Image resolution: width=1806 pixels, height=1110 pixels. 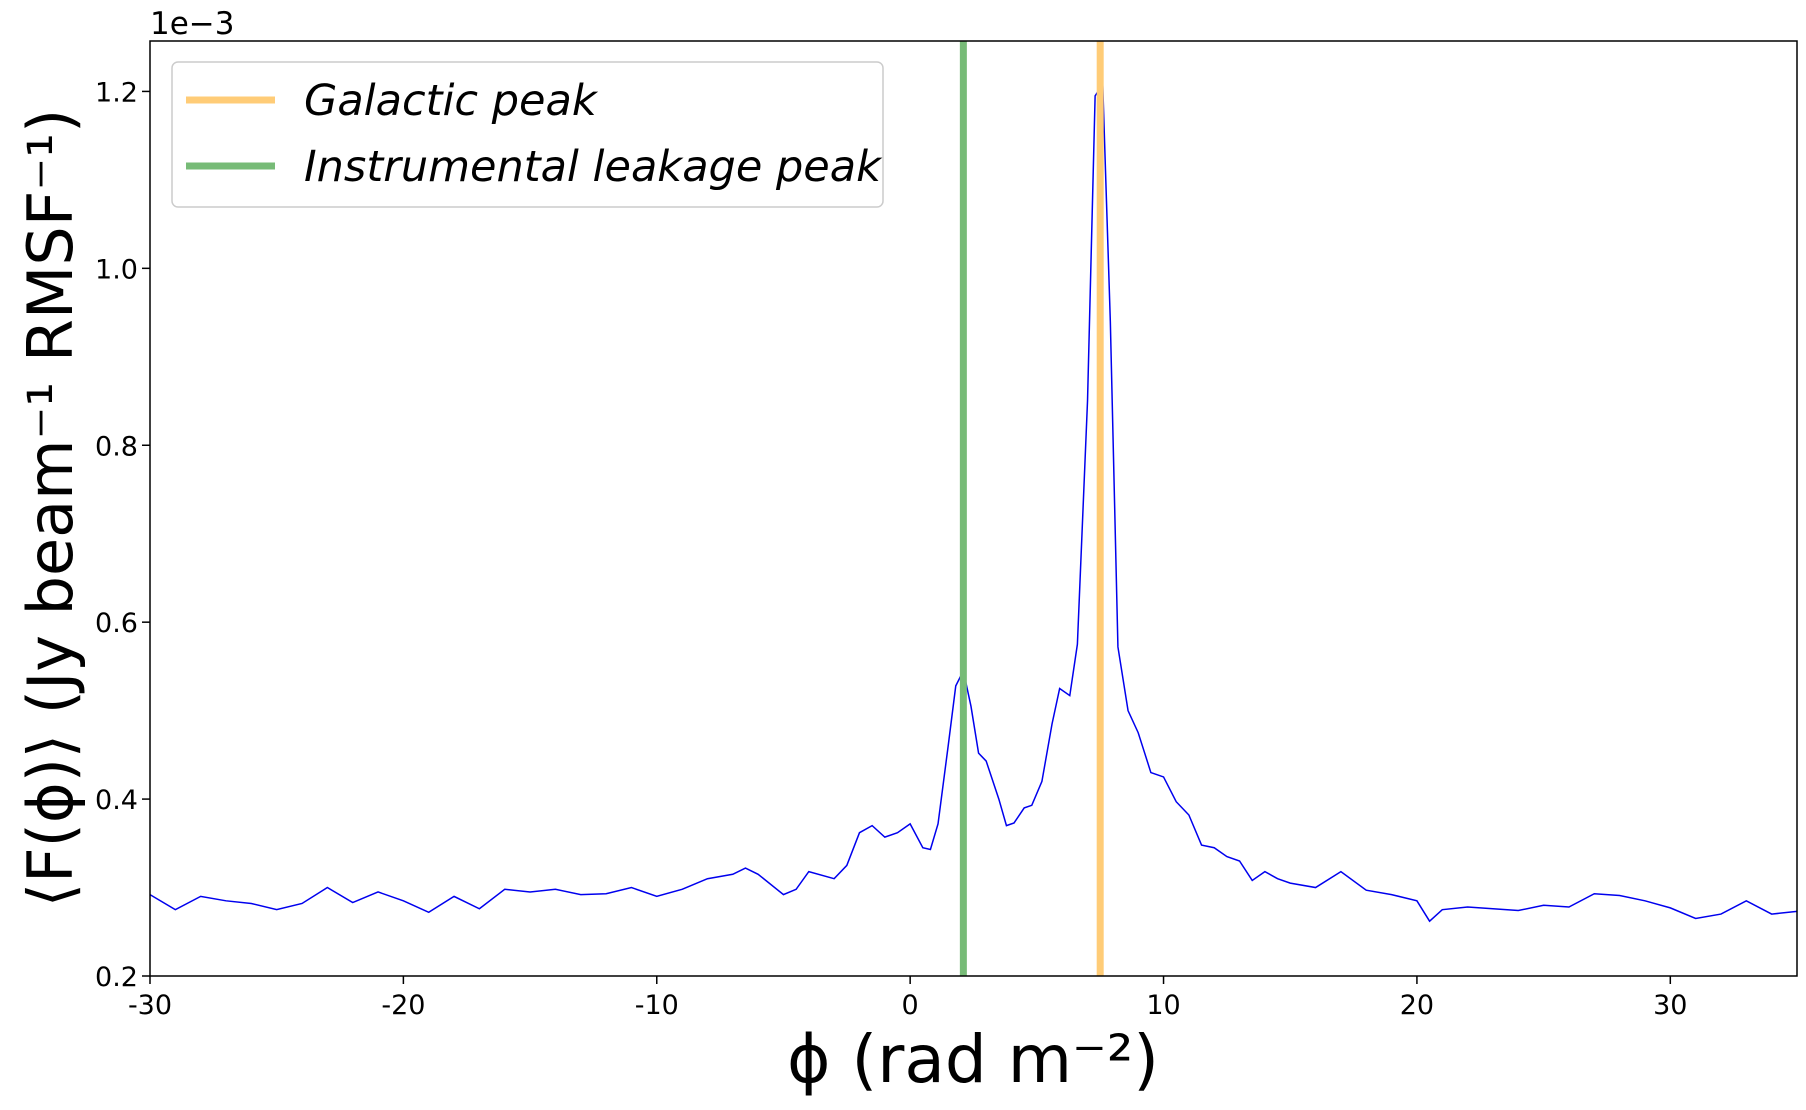 What do you see at coordinates (150, 1005) in the screenshot?
I see `x-tick-label: -30` at bounding box center [150, 1005].